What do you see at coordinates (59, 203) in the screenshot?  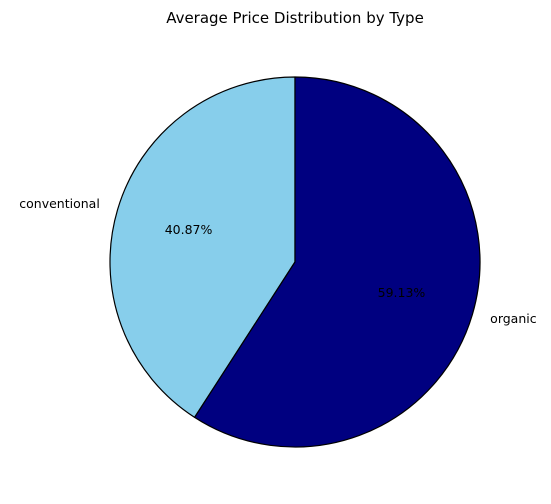 I see `slice-label-conventional: conventional` at bounding box center [59, 203].